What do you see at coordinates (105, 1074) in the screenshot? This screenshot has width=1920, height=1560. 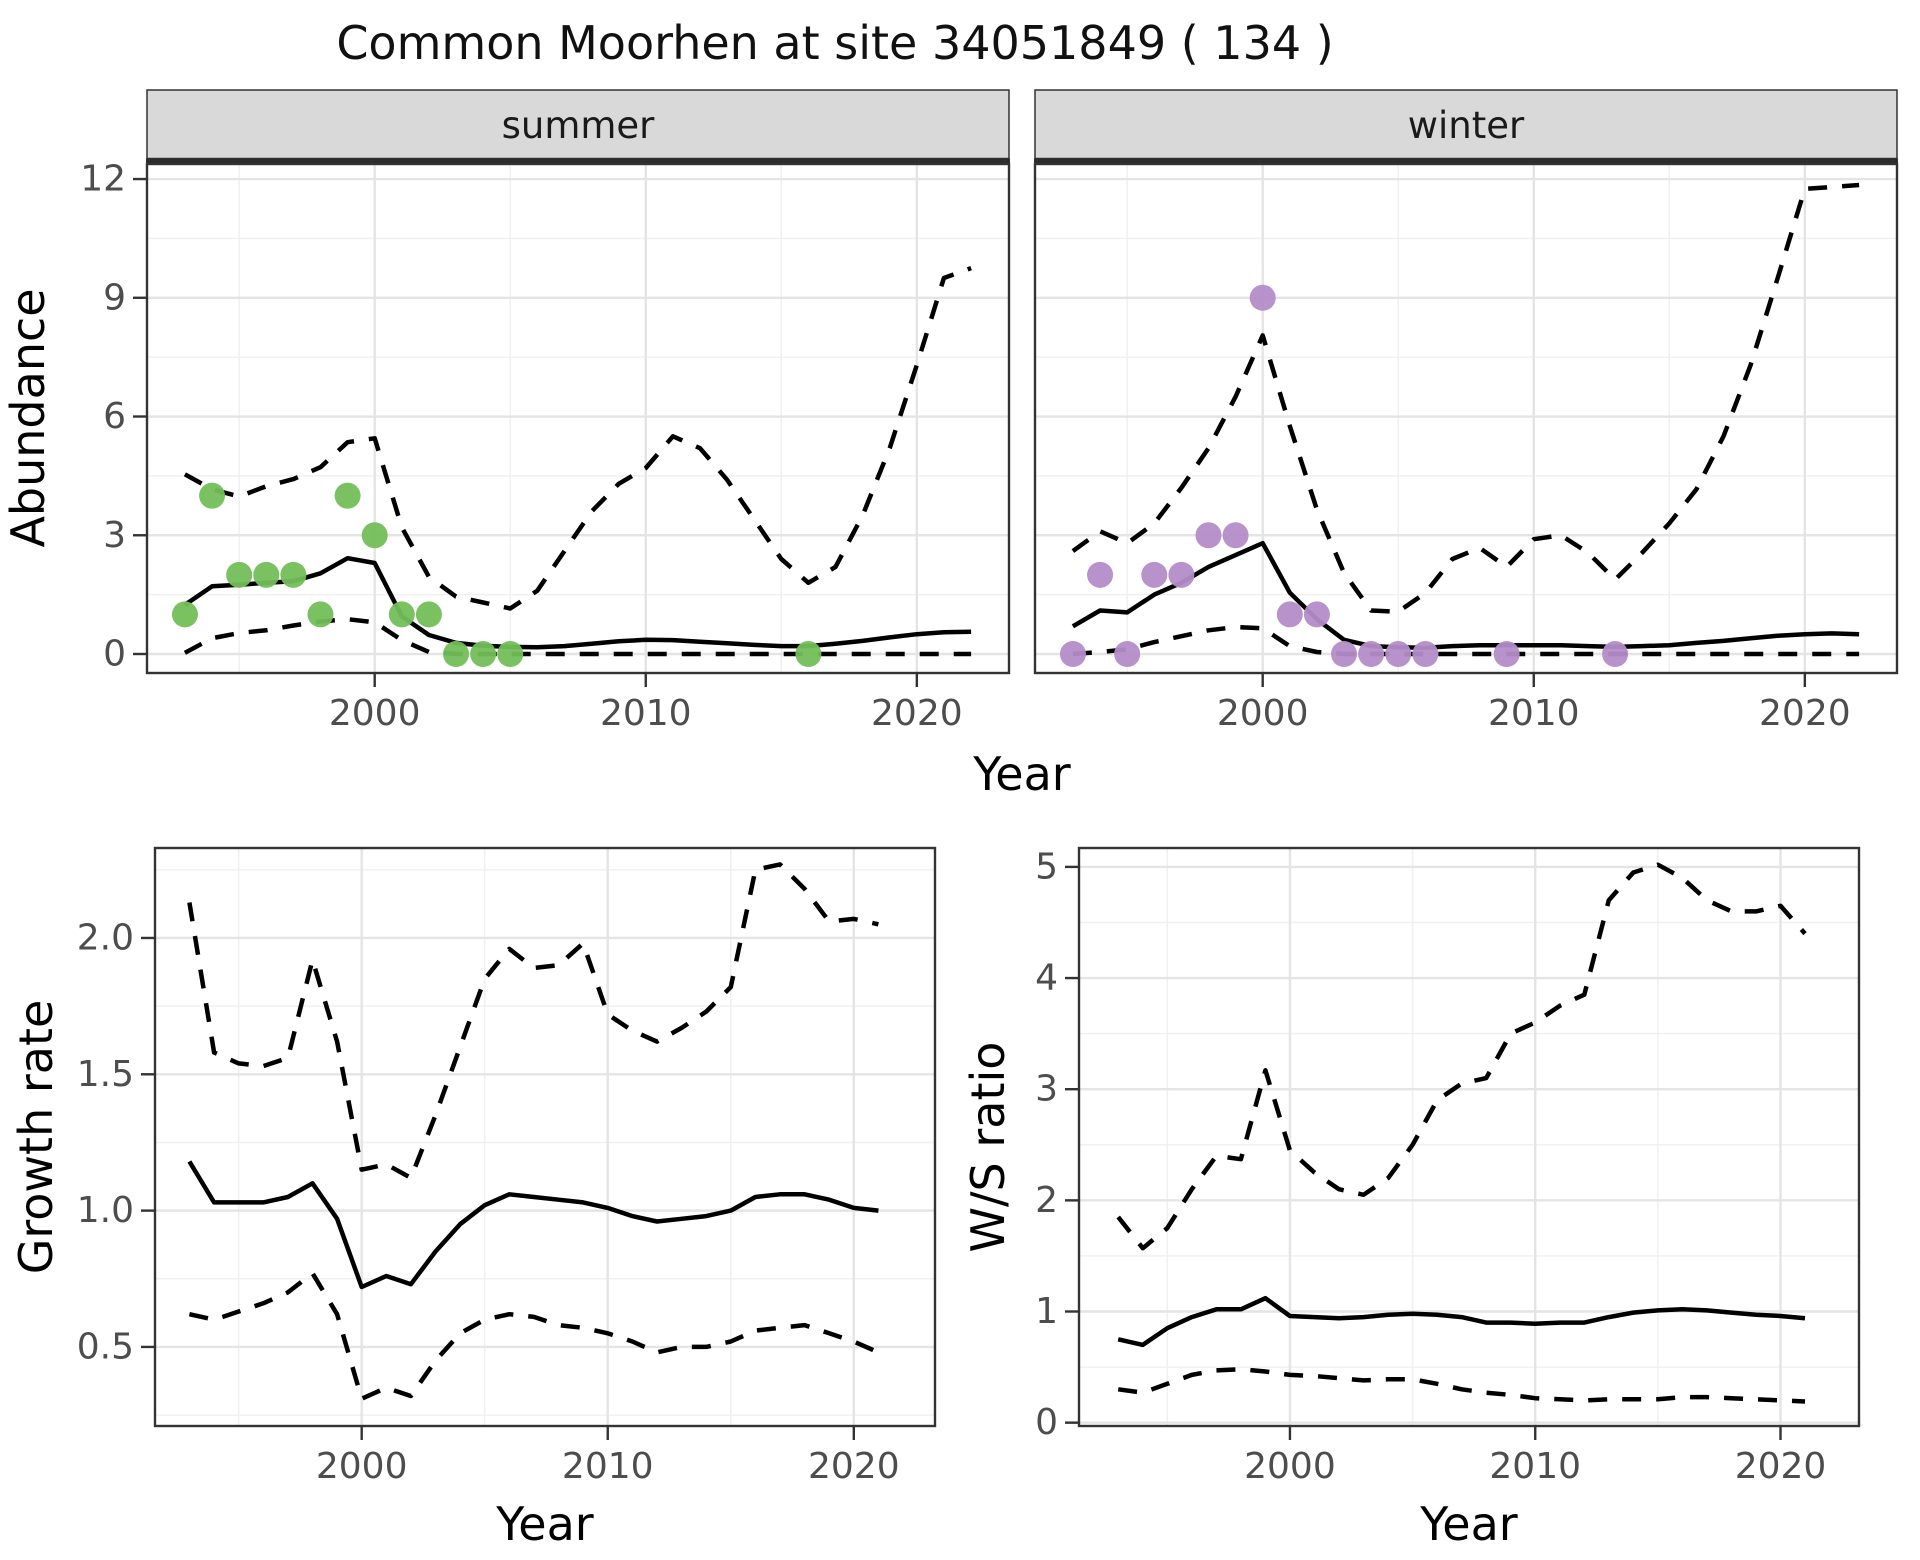 I see `y-tick-label: 1.5` at bounding box center [105, 1074].